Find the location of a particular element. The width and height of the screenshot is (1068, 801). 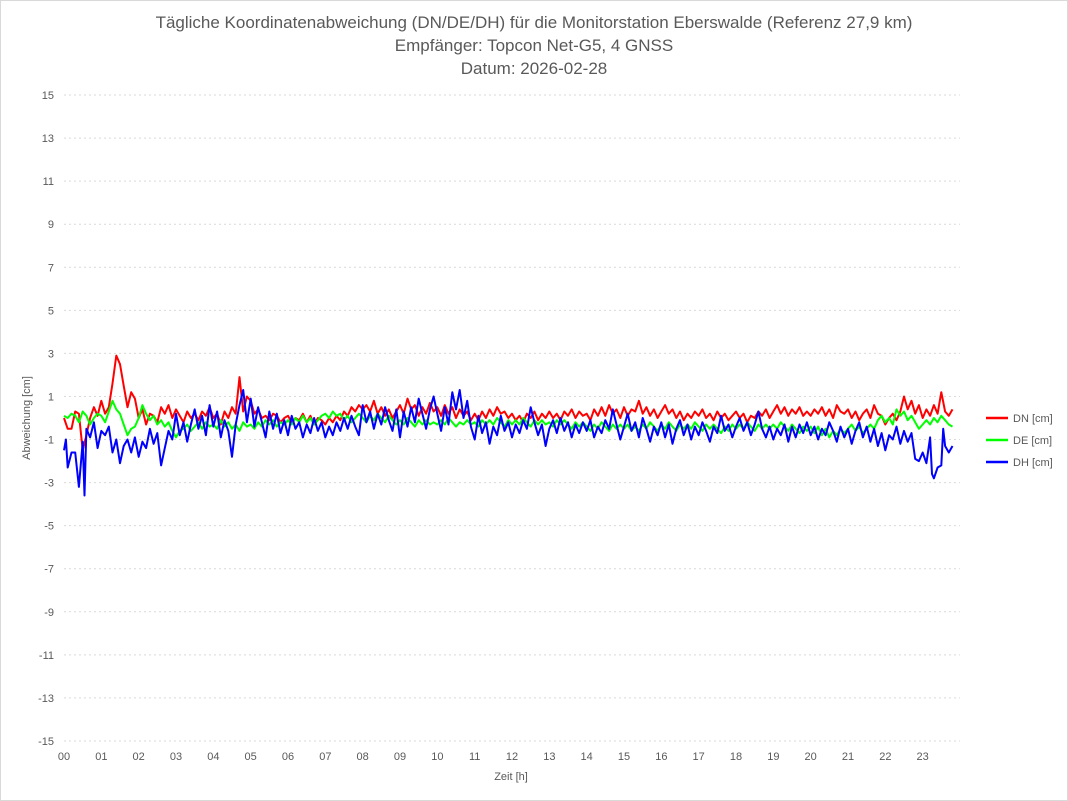

y-axis-label: Abweichung [cm] is located at coordinates (27, 418).